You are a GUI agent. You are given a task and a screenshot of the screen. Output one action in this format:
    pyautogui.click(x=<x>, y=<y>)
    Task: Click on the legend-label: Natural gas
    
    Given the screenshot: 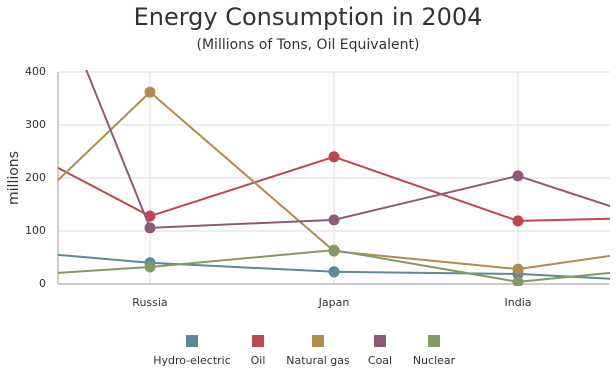 What is the action you would take?
    pyautogui.click(x=318, y=360)
    